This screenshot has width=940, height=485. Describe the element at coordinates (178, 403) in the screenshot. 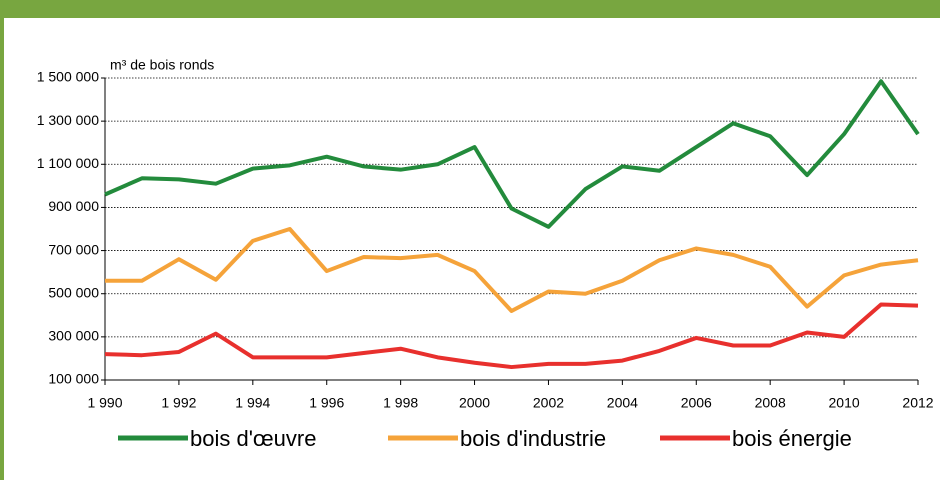

I see `x-tick-label: 1 992` at that location.